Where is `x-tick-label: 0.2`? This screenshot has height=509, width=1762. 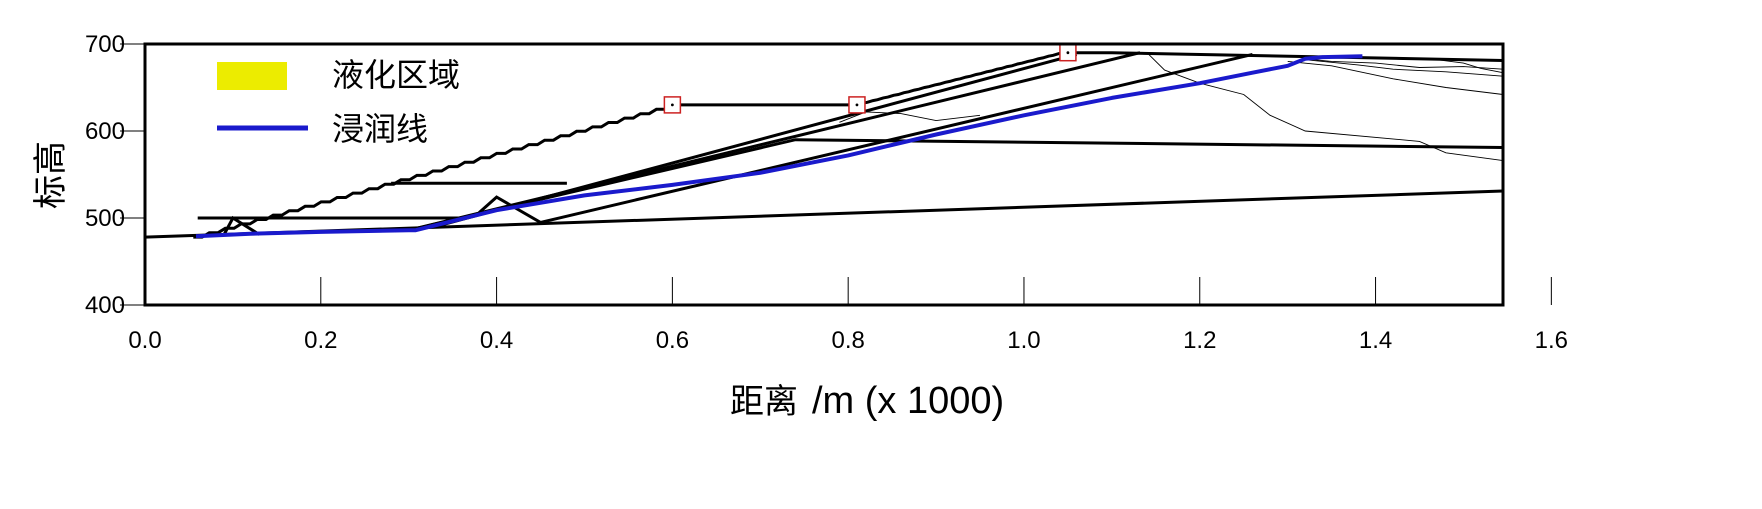 x-tick-label: 0.2 is located at coordinates (320, 340).